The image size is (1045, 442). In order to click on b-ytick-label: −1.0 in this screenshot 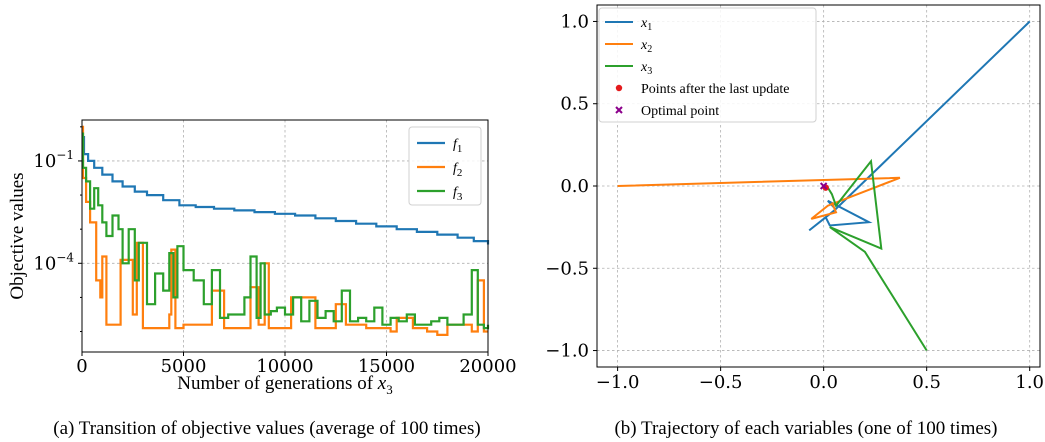, I will do `click(567, 351)`.